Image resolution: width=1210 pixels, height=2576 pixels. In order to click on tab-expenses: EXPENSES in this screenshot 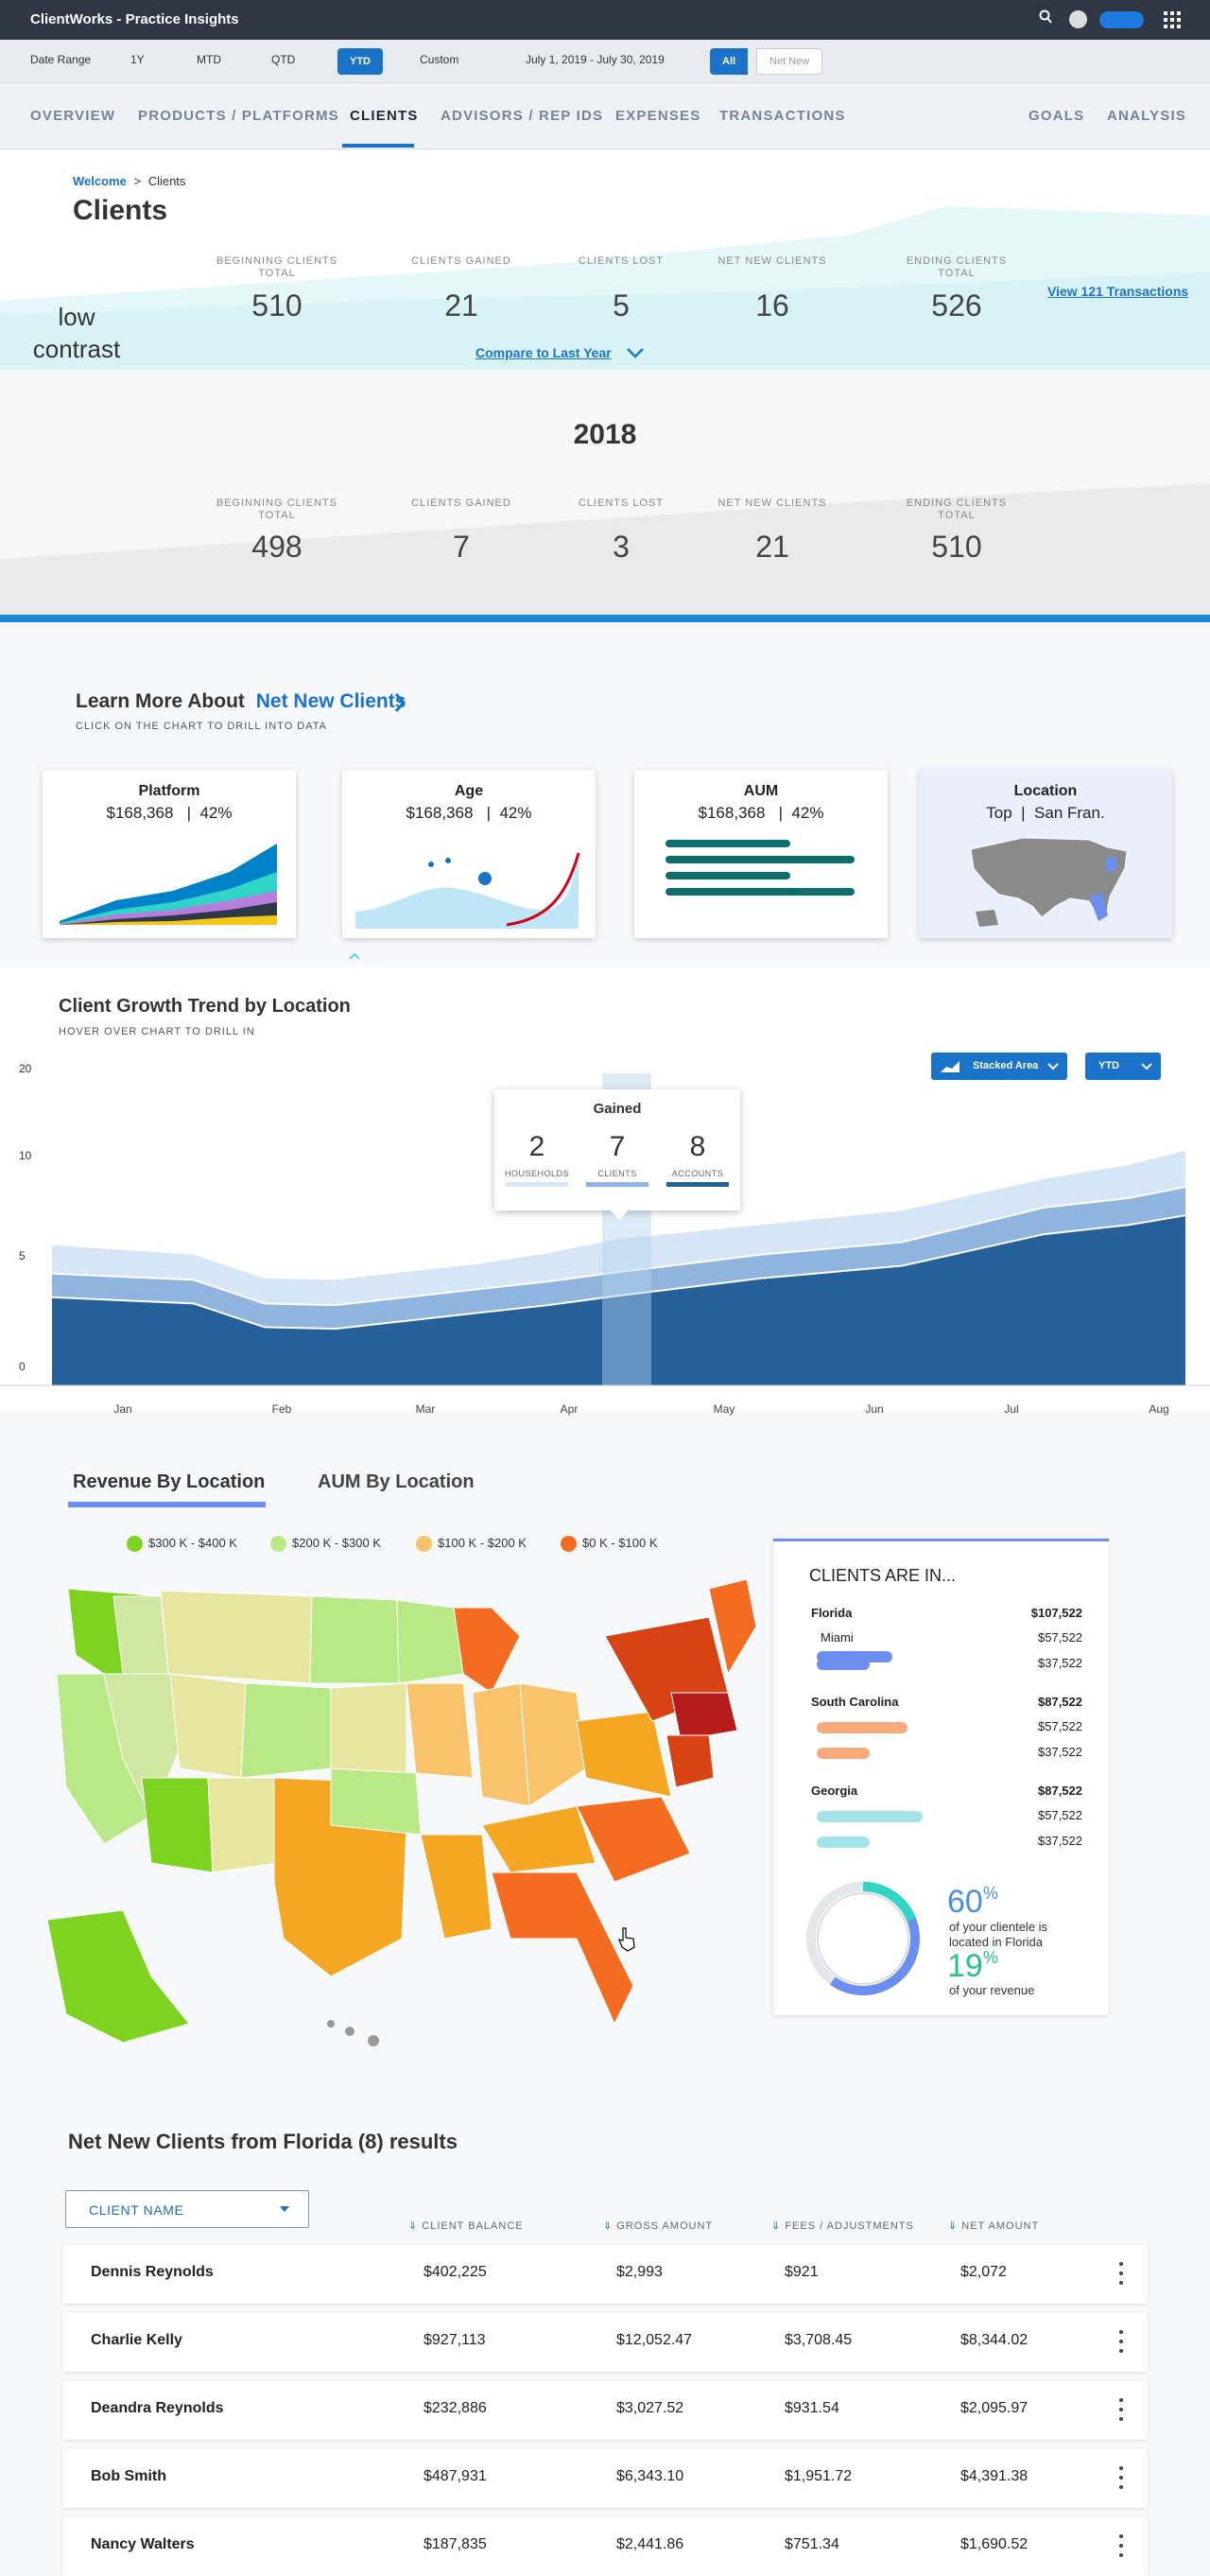, I will do `click(658, 116)`.